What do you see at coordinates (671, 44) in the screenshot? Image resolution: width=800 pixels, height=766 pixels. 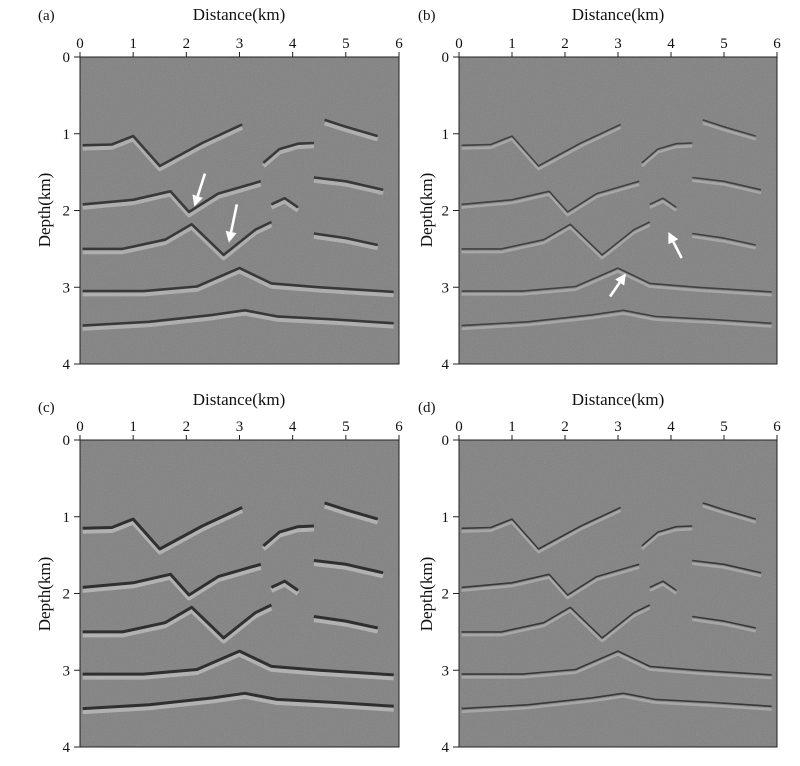 I see `x-tick-label: 4` at bounding box center [671, 44].